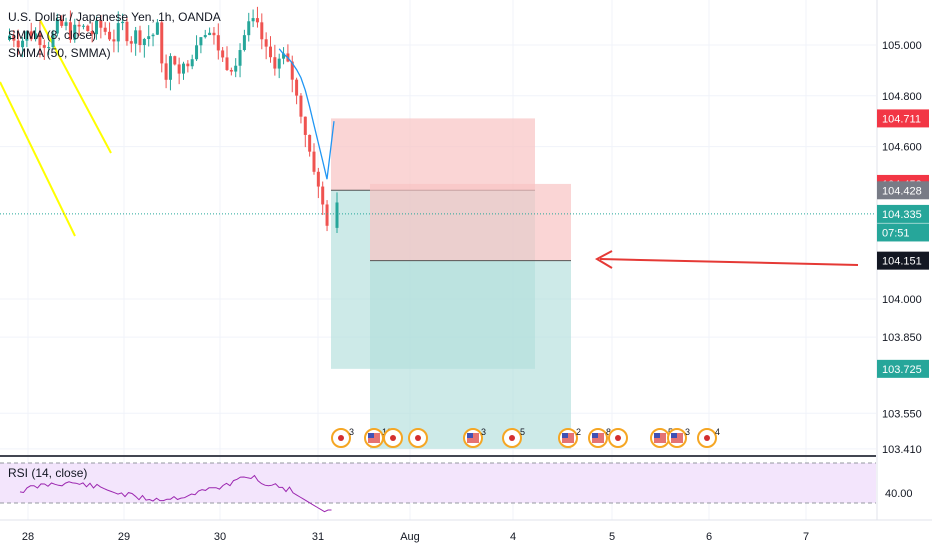 Image resolution: width=932 pixels, height=550 pixels. What do you see at coordinates (902, 300) in the screenshot?
I see `price-tick-label: 104.000` at bounding box center [902, 300].